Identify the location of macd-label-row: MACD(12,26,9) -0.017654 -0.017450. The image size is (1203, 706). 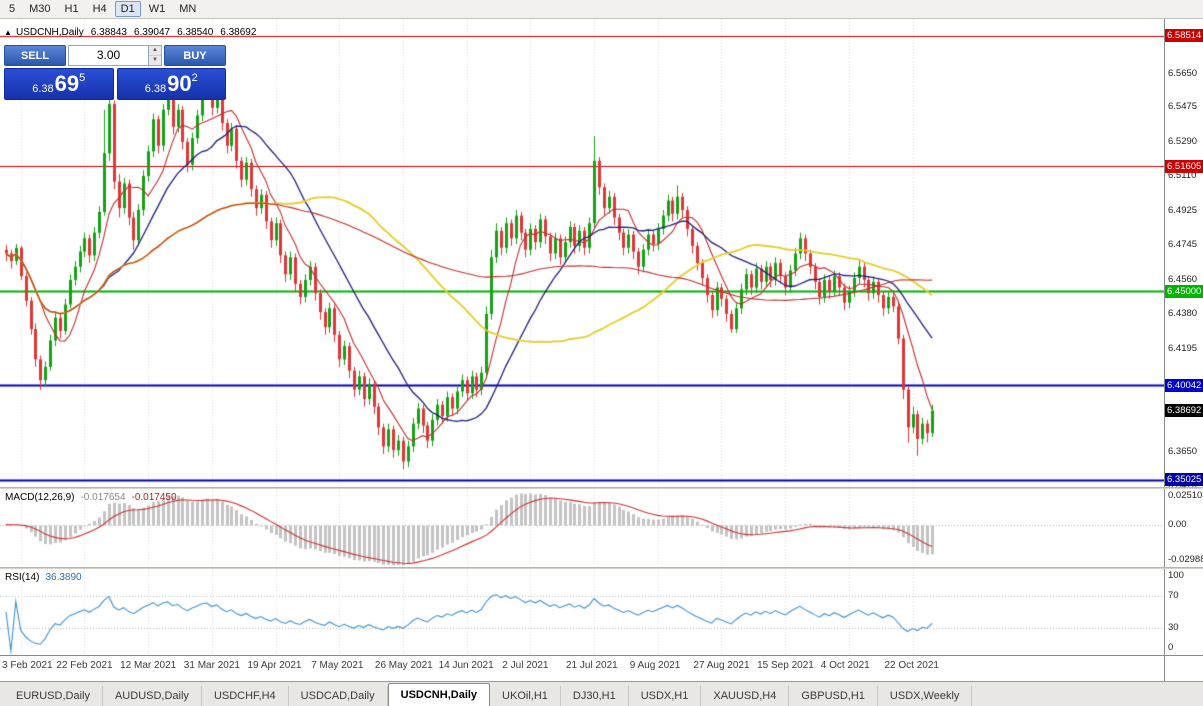
(94, 497).